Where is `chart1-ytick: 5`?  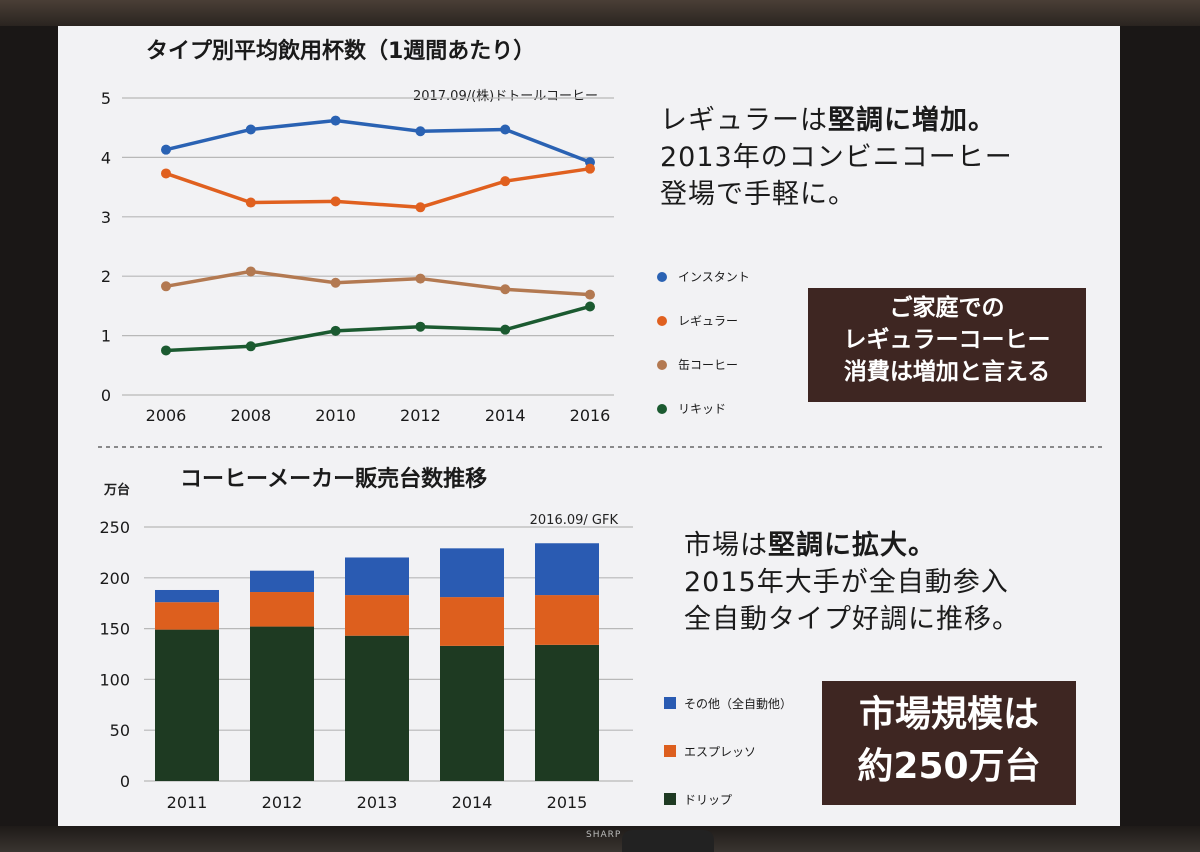
chart1-ytick: 5 is located at coordinates (106, 98).